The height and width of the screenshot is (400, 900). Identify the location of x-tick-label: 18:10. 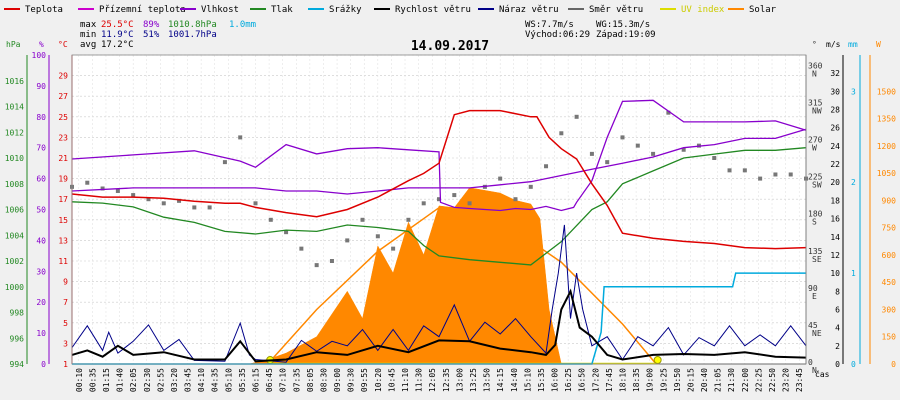
(623, 380).